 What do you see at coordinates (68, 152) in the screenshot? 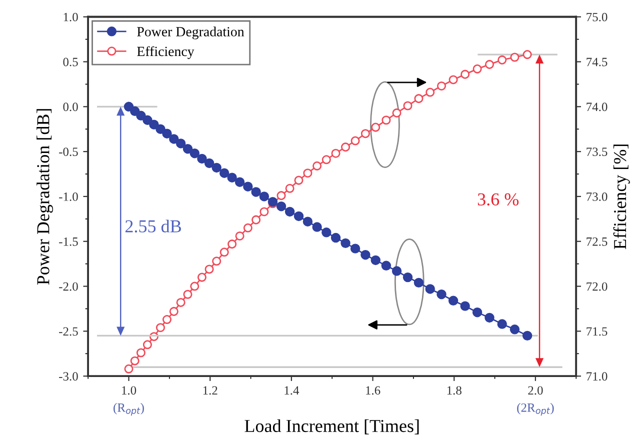
I see `y-tick-label: -0.5` at bounding box center [68, 152].